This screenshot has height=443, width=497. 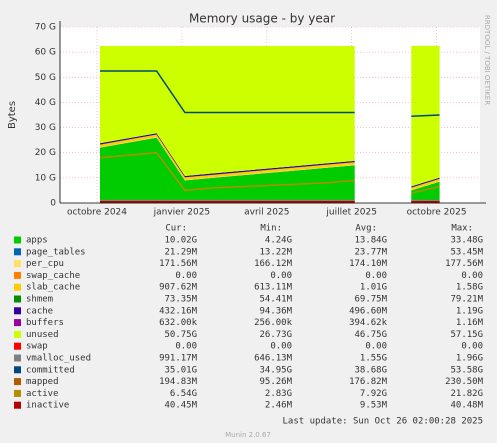 What do you see at coordinates (50, 370) in the screenshot?
I see `legend-label: committed` at bounding box center [50, 370].